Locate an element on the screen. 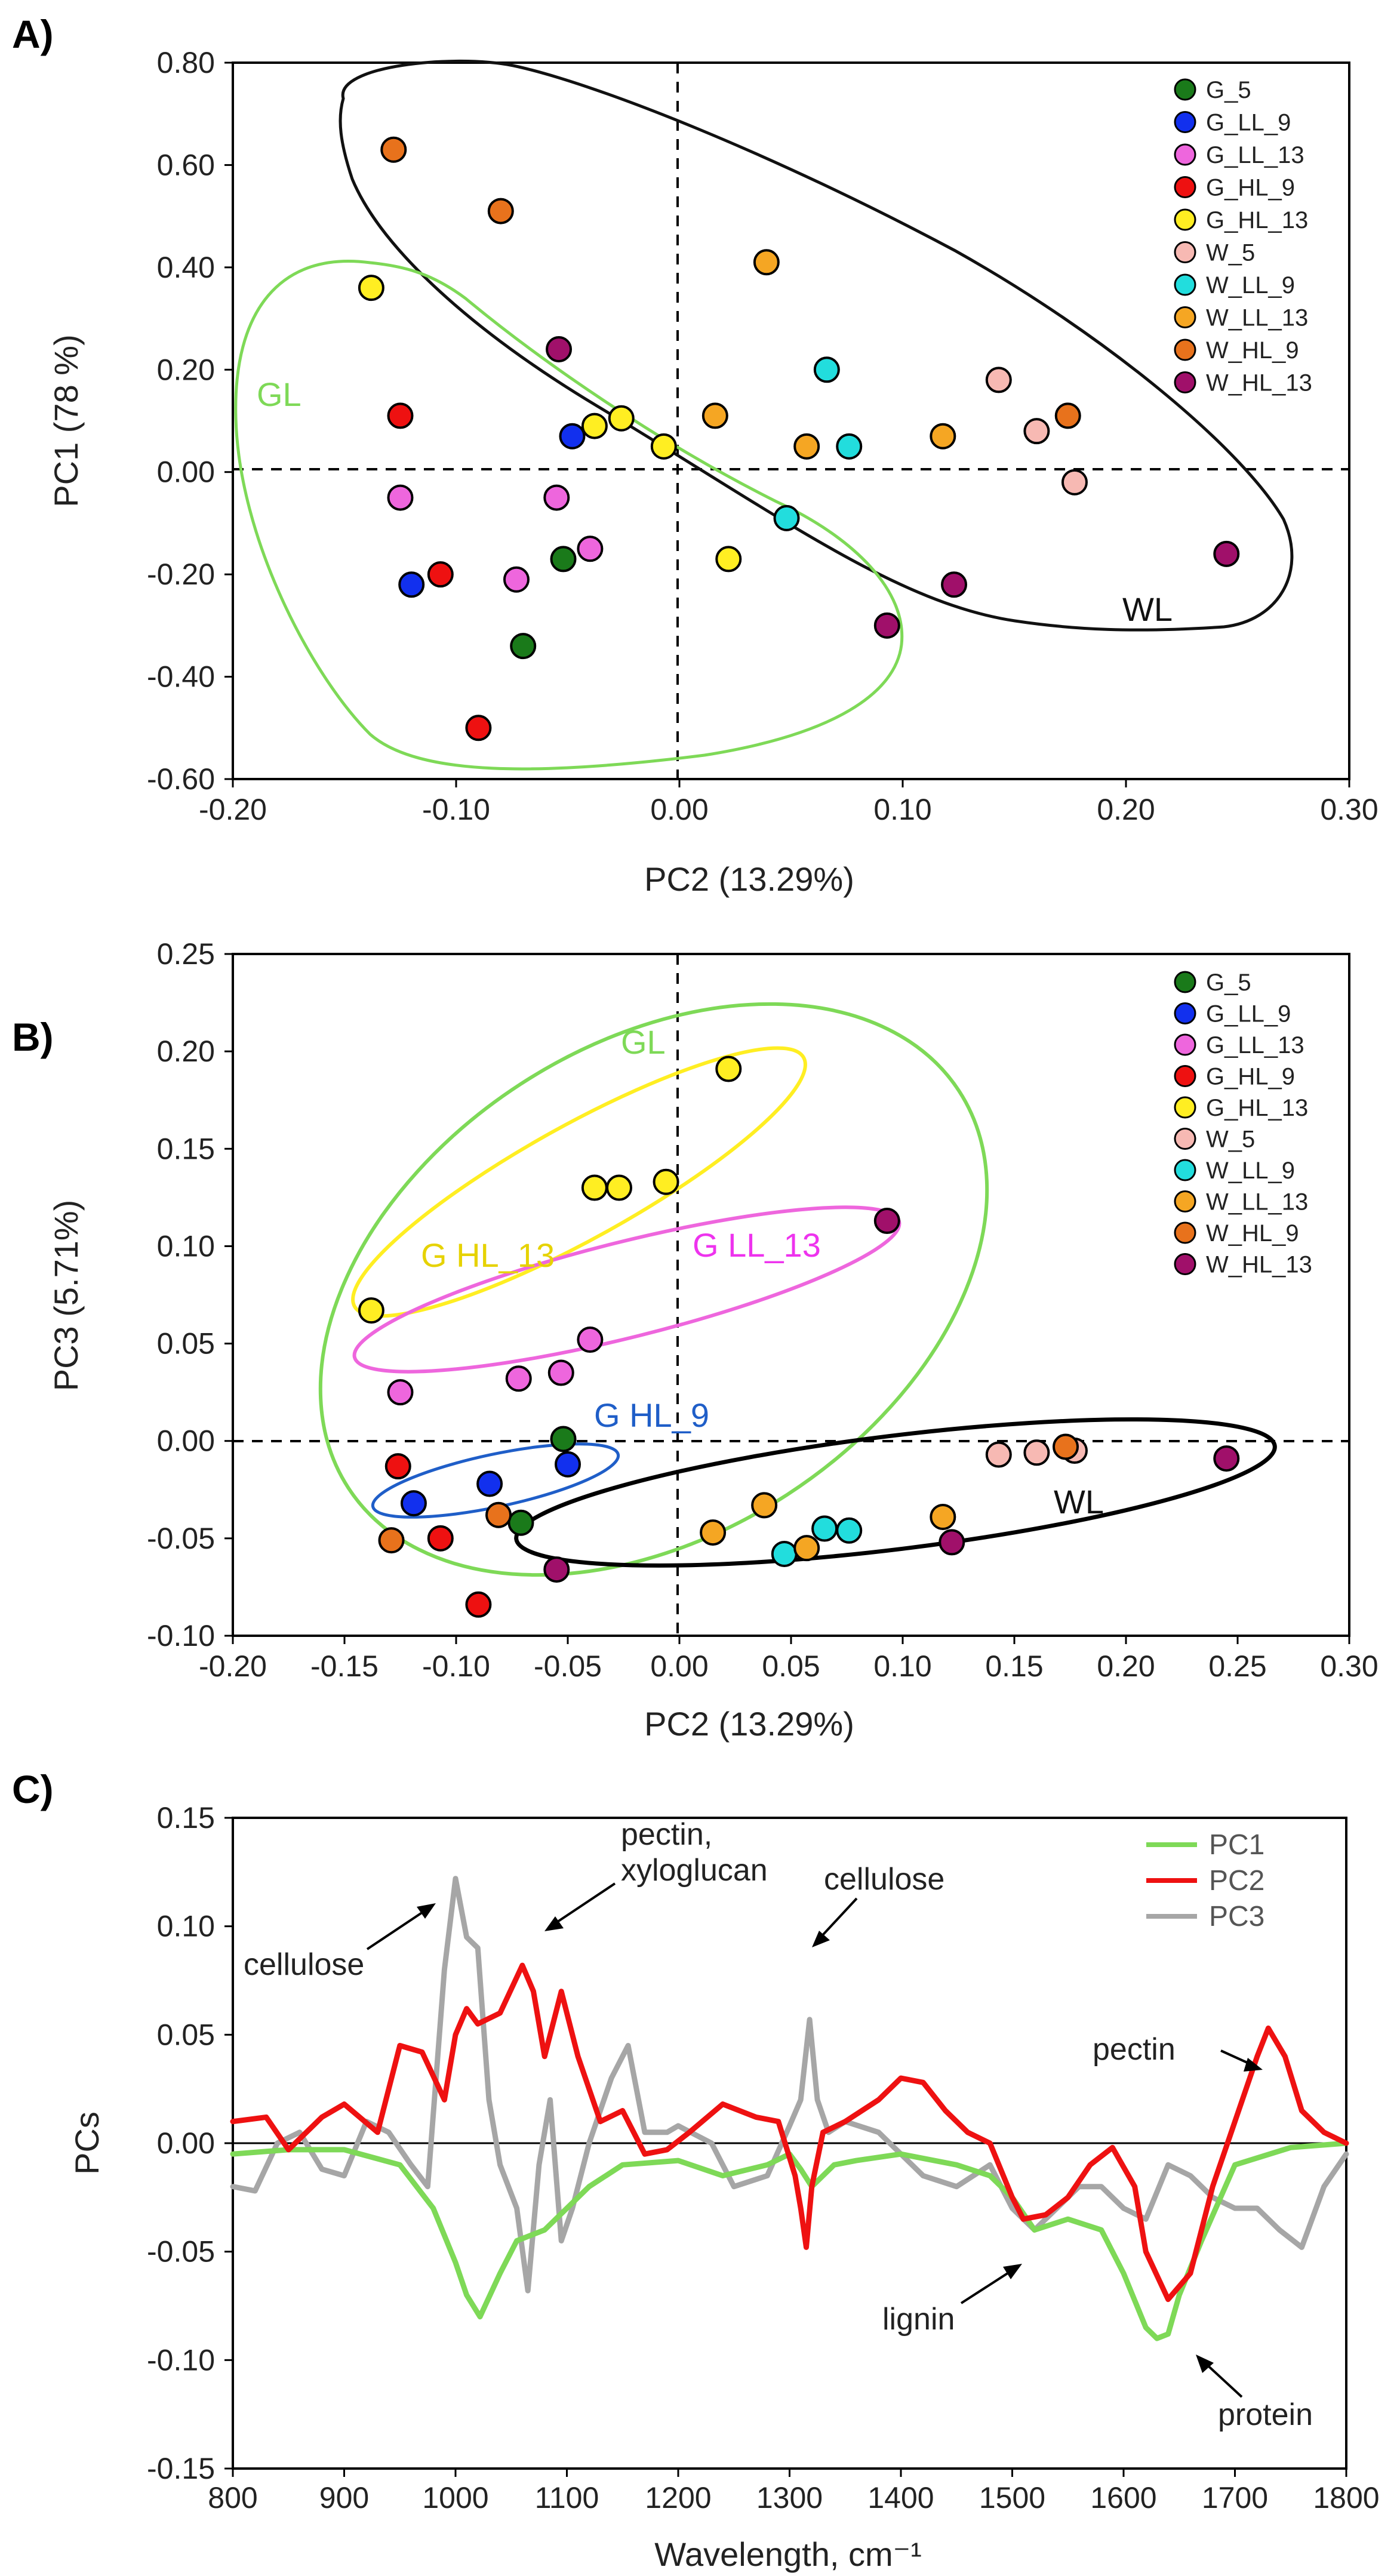 Image resolution: width=1400 pixels, height=2576 pixels. annotation-arrow-protein is located at coordinates (1222, 2379).